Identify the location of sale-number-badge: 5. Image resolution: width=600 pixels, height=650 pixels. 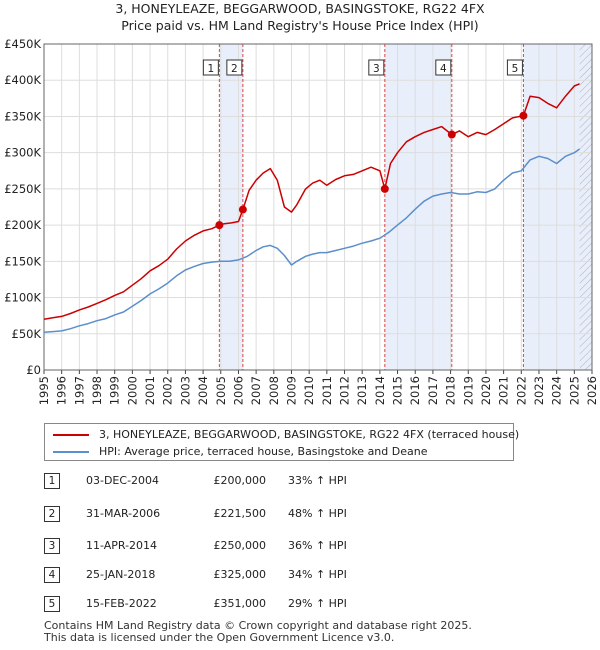
(52, 604).